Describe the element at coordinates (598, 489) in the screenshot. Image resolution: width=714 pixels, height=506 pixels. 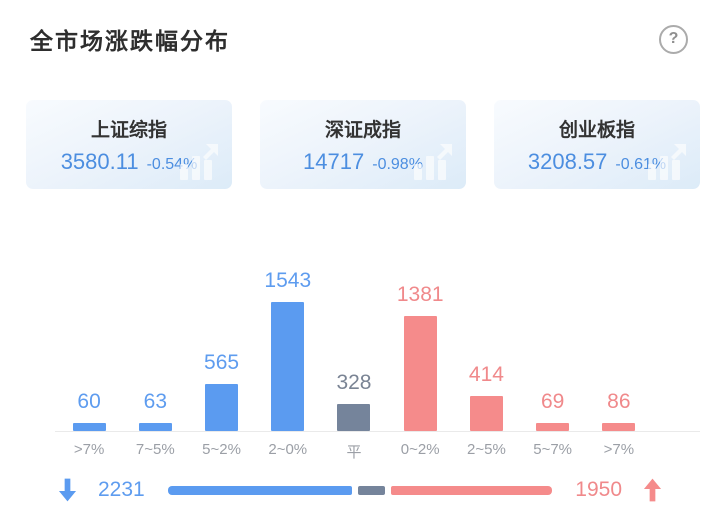
I see `advancers-count: 1950` at that location.